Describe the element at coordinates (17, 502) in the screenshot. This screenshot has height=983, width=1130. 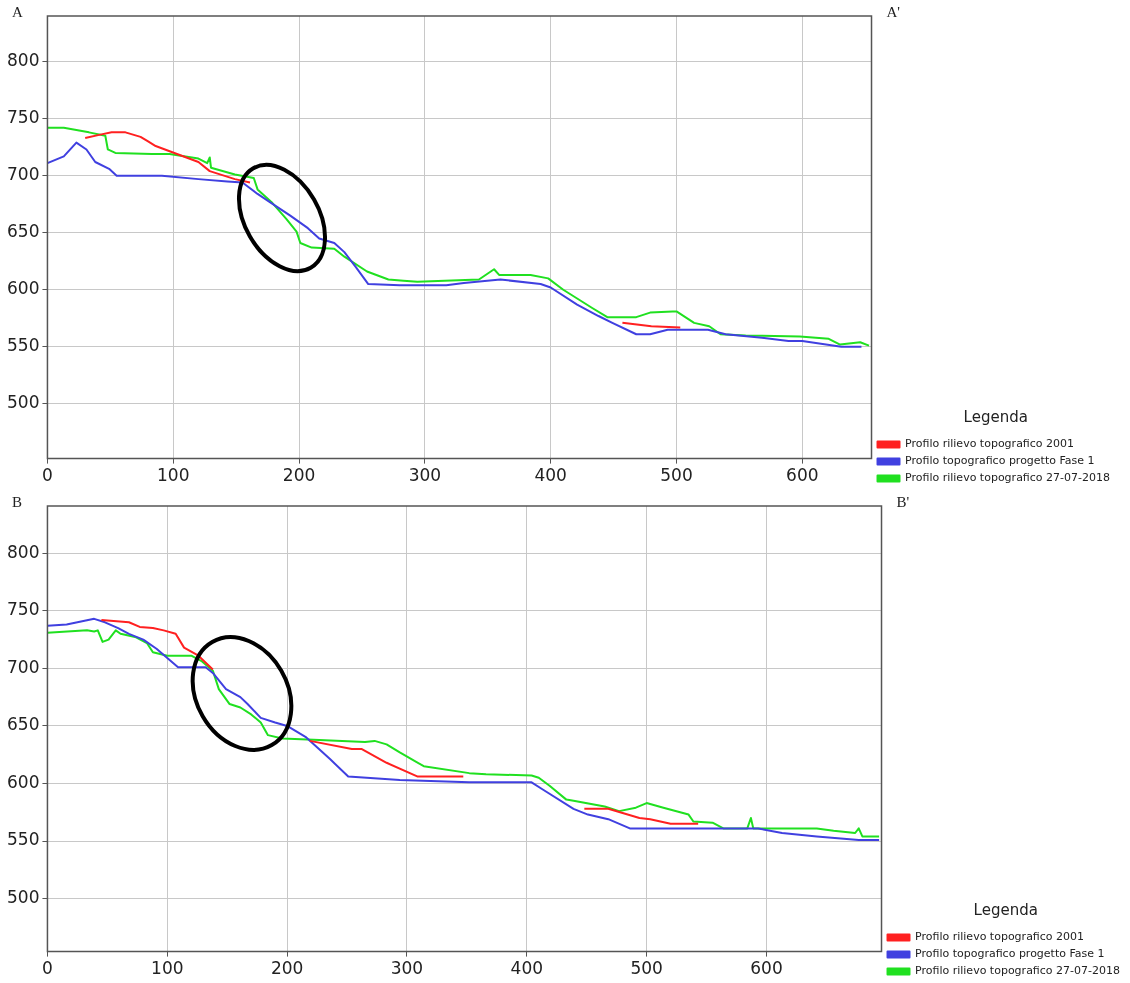
I see `text: B` at that location.